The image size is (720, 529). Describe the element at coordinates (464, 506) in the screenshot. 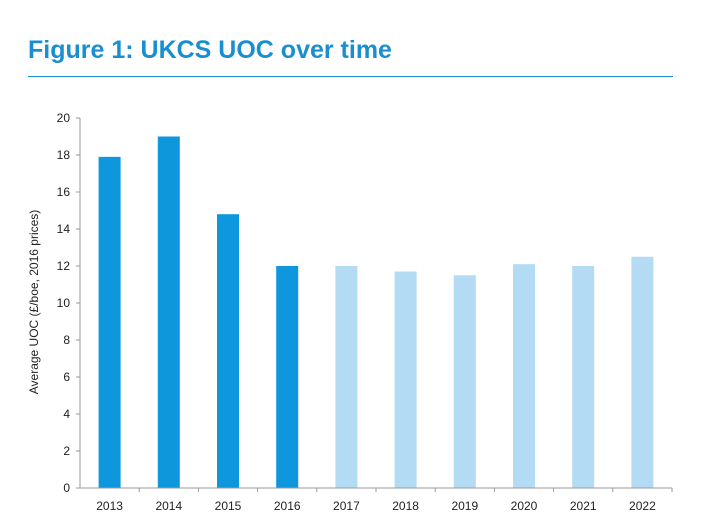

I see `x-tick-label-2019: 2019` at that location.